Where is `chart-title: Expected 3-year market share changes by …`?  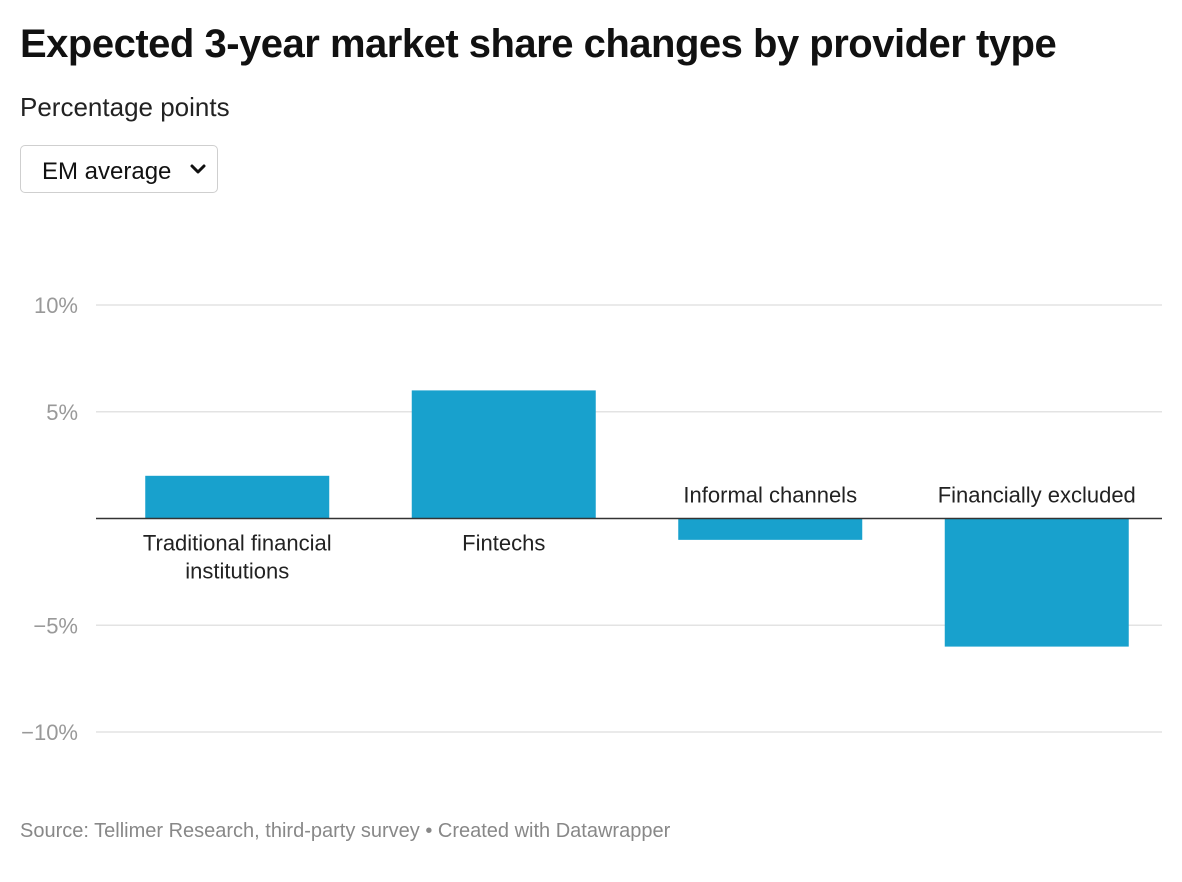
chart-title: Expected 3-year market share changes by … is located at coordinates (538, 44).